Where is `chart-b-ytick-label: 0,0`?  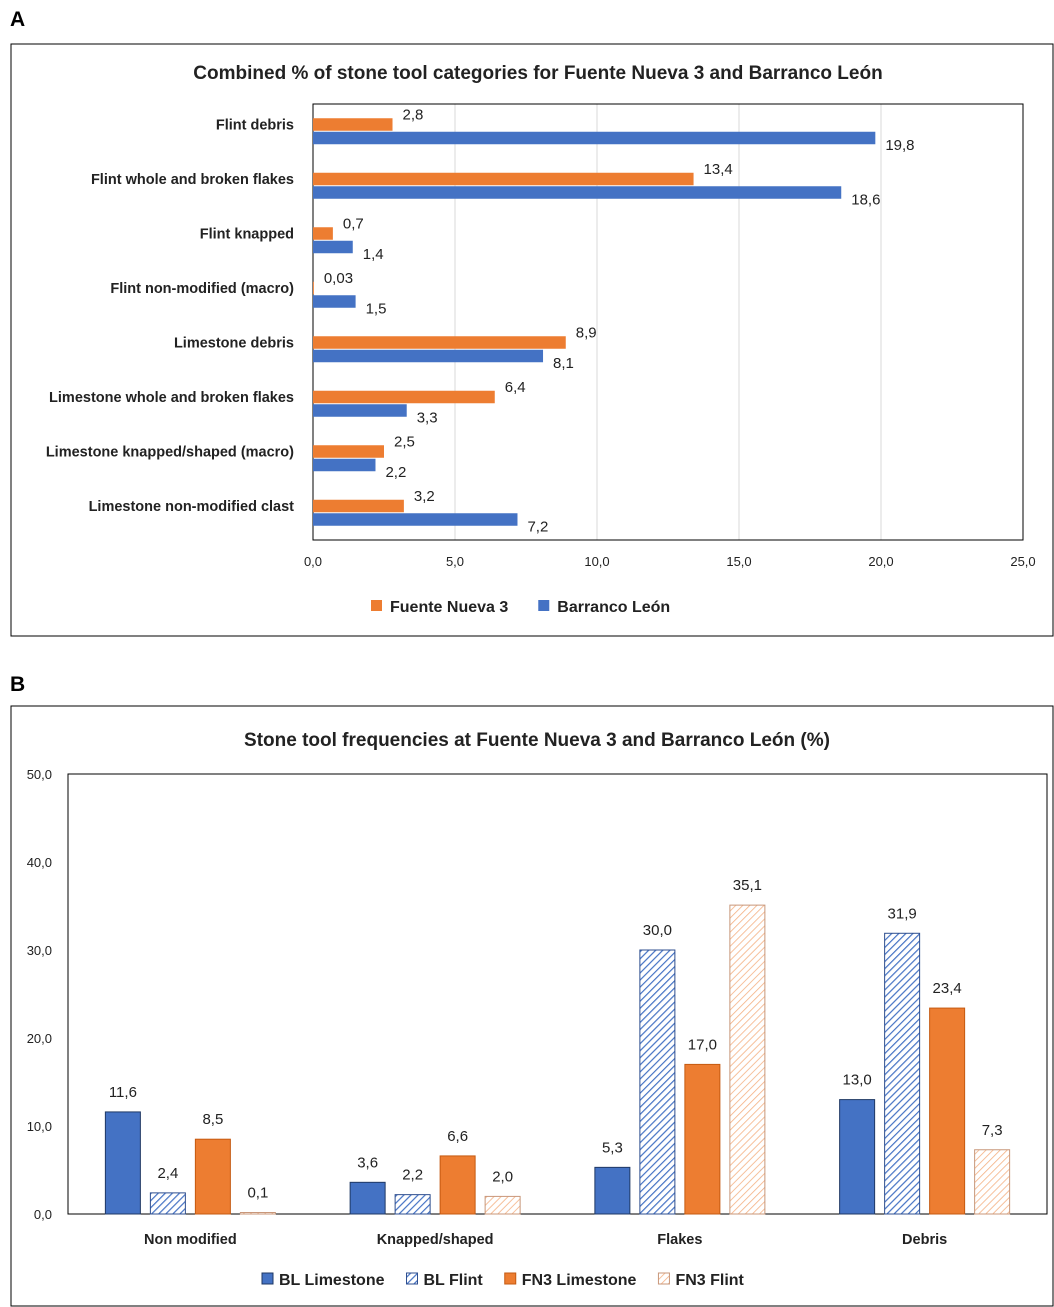 chart-b-ytick-label: 0,0 is located at coordinates (43, 1214).